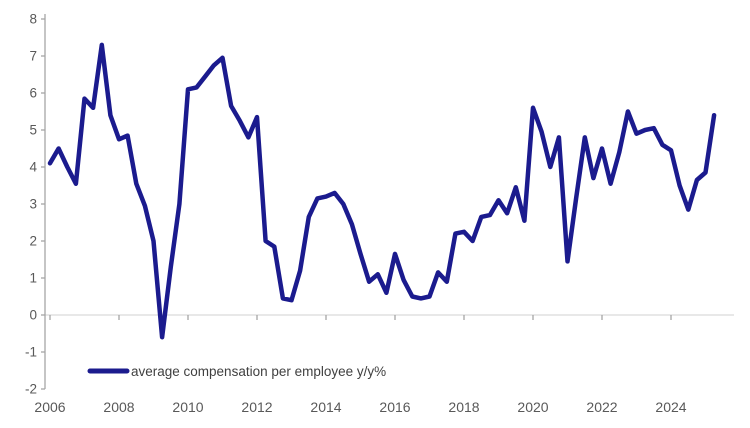 Image resolution: width=750 pixels, height=428 pixels. What do you see at coordinates (33, 315) in the screenshot?
I see `y-tick-label: 0` at bounding box center [33, 315].